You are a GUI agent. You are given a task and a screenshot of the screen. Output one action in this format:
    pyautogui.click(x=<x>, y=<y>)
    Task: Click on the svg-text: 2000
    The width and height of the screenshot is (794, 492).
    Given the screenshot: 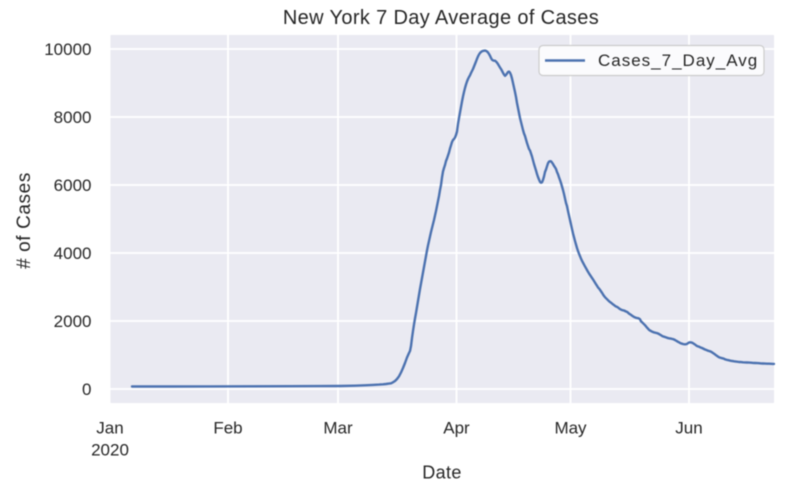 What is the action you would take?
    pyautogui.click(x=73, y=321)
    